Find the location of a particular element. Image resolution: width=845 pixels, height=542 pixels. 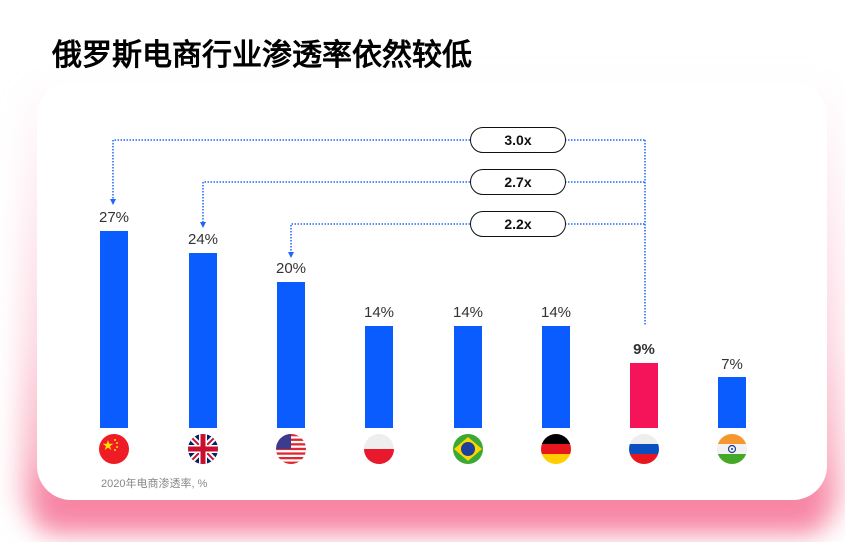

value-label-poland: 14% is located at coordinates (379, 312).